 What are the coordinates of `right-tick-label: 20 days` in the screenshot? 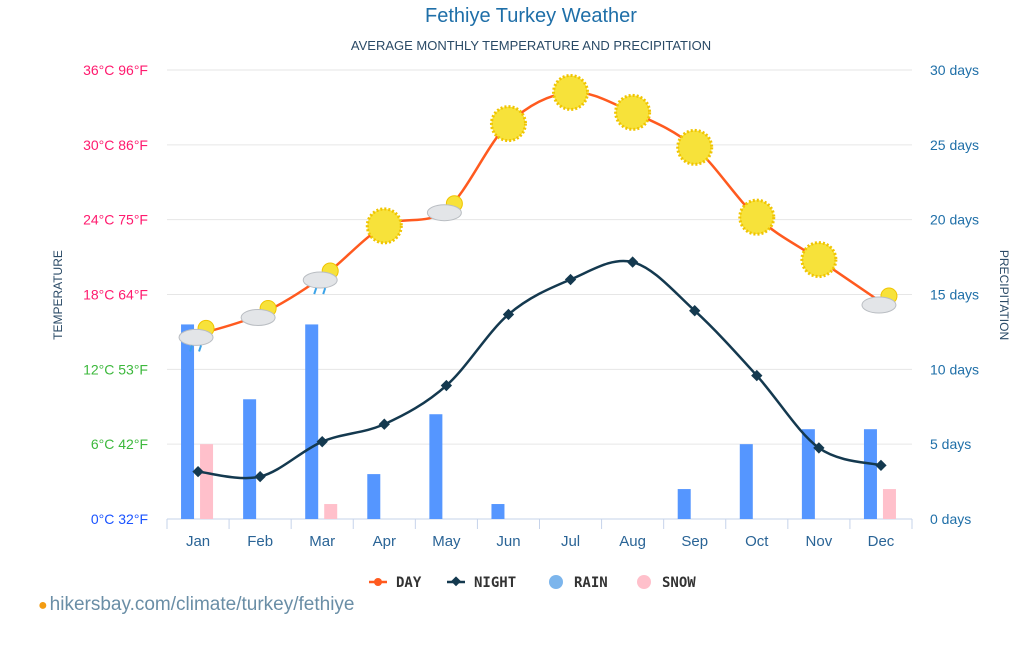 It's located at (954, 220).